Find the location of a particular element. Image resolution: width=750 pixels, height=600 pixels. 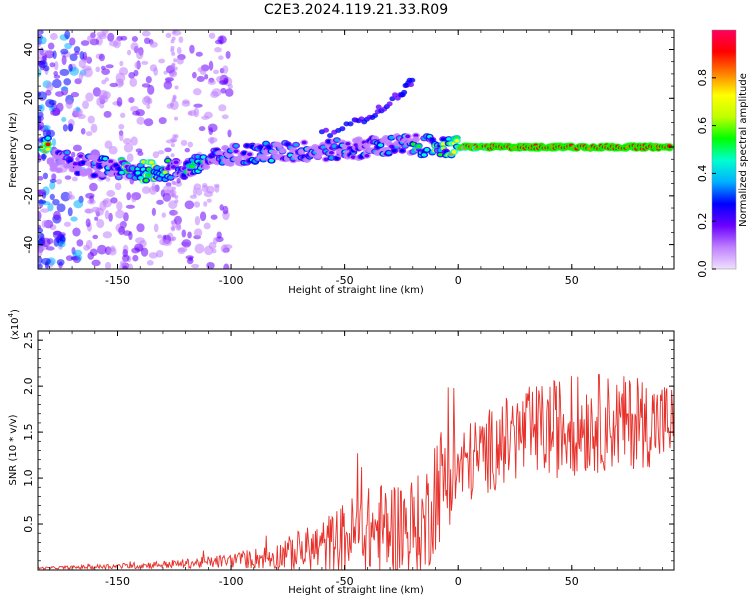

colorbar-gradient is located at coordinates (724, 149).